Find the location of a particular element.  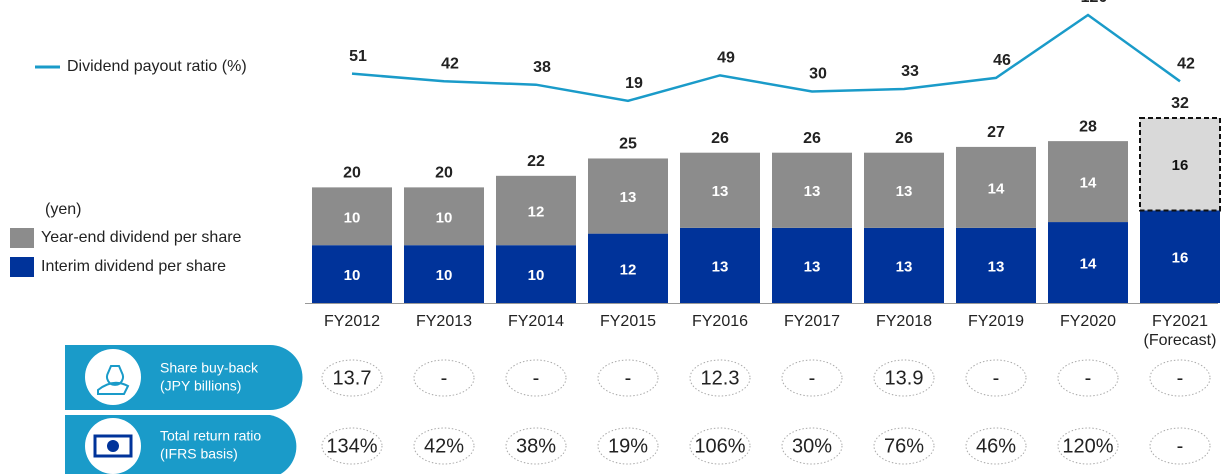

total-label: 22 is located at coordinates (536, 161).